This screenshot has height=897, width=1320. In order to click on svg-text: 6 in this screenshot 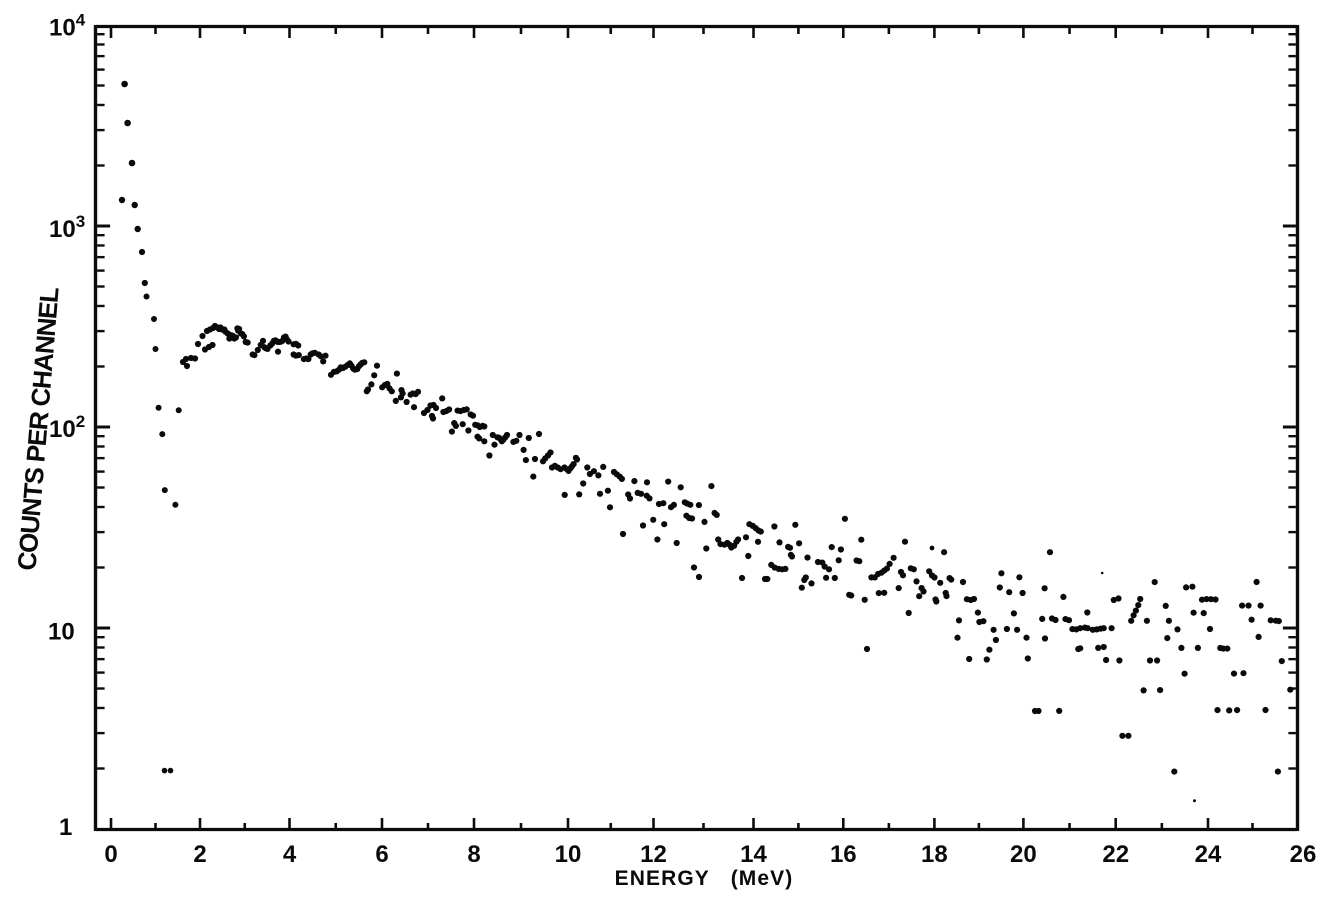, I will do `click(381, 854)`.